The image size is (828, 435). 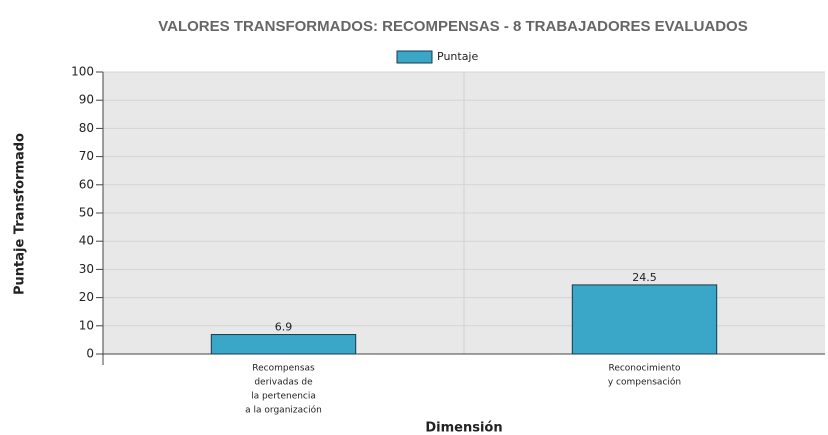 I want to click on y-axis-label: Puntaje Transformado, so click(x=20, y=214).